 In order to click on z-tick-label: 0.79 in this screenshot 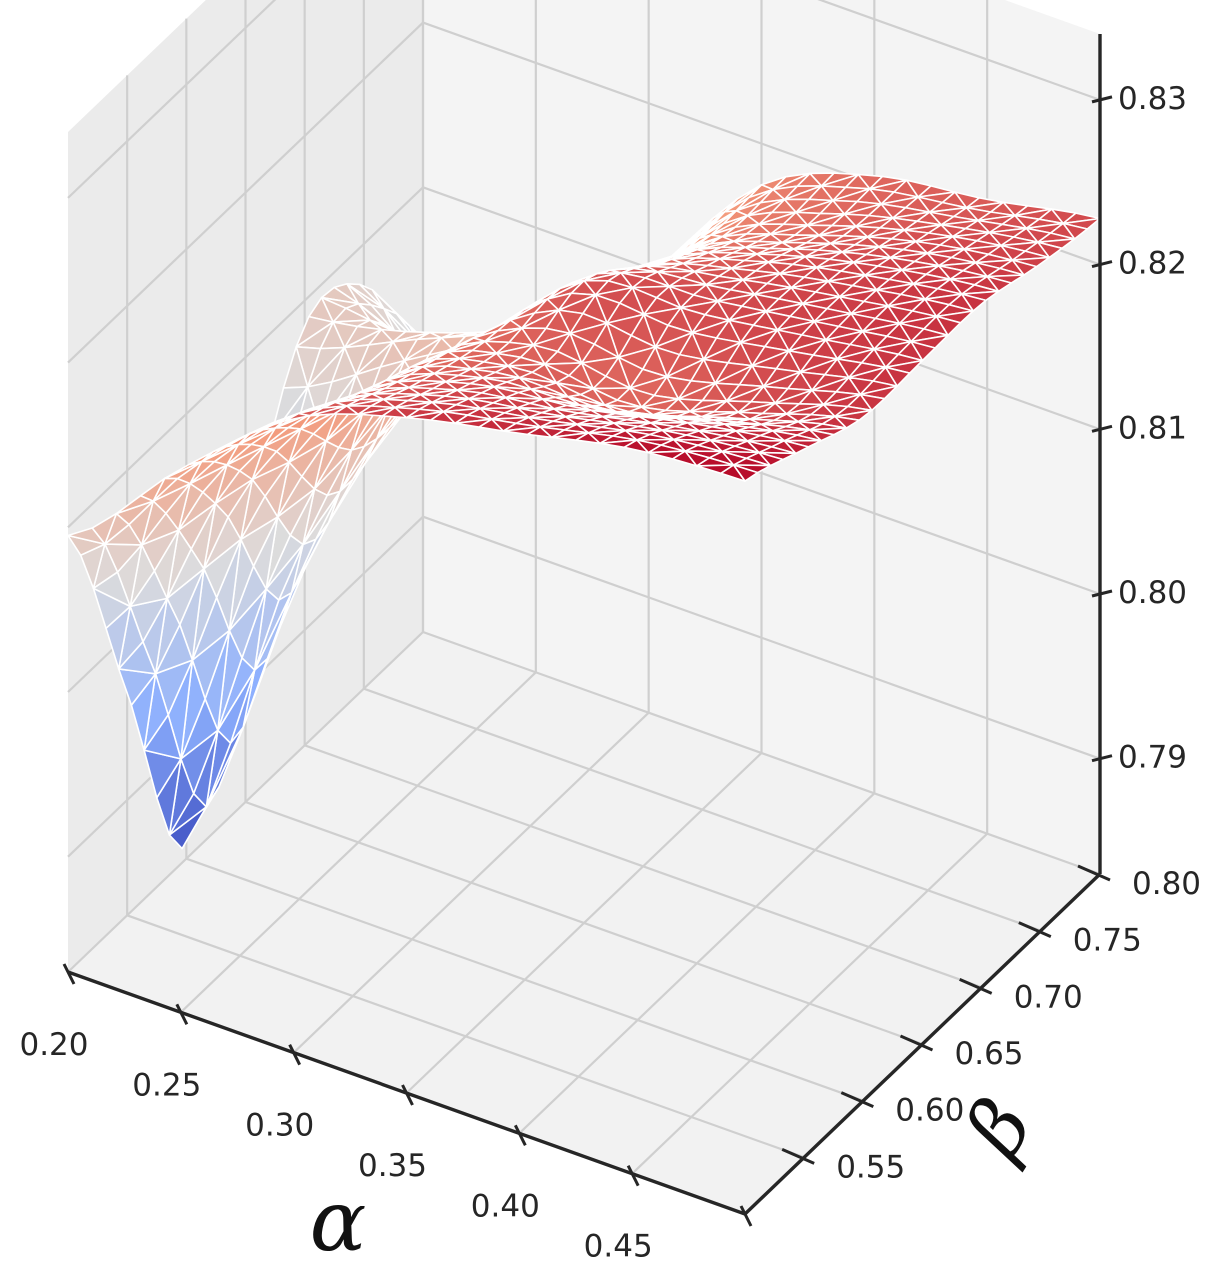, I will do `click(1152, 758)`.